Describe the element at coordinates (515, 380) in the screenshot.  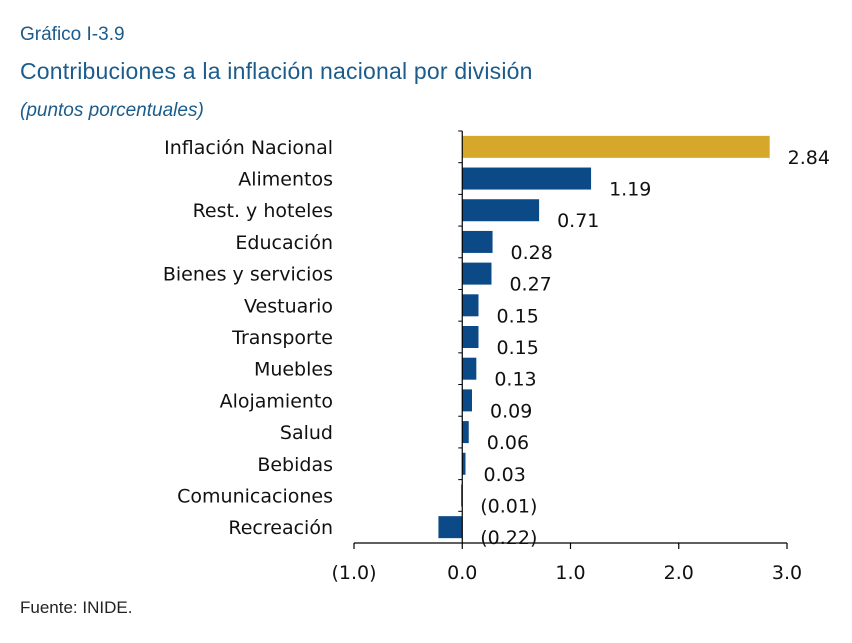
I see `data-label: 0.13` at that location.